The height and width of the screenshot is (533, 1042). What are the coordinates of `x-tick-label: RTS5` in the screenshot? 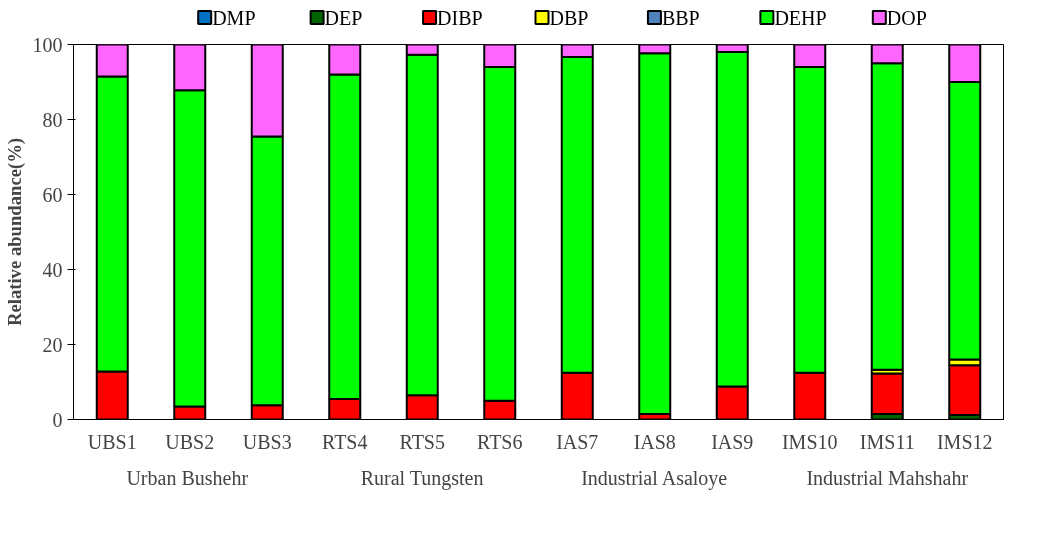 It's located at (422, 441).